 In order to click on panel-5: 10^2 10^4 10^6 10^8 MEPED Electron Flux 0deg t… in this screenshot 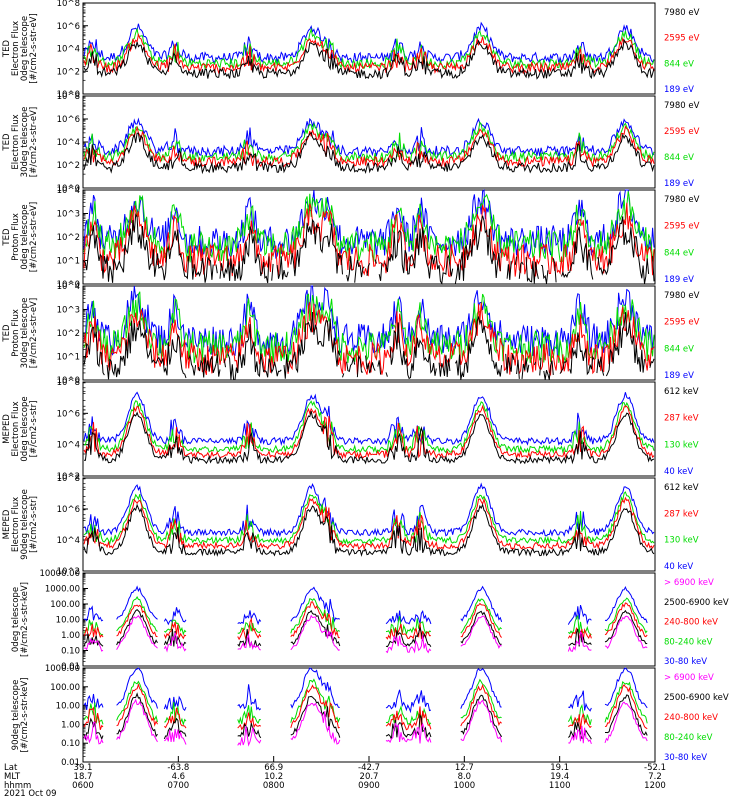, I will do `click(350, 430)`.